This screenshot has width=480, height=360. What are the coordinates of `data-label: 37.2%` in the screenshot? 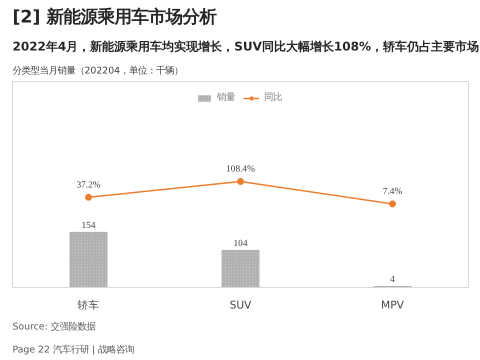 It's located at (88, 185).